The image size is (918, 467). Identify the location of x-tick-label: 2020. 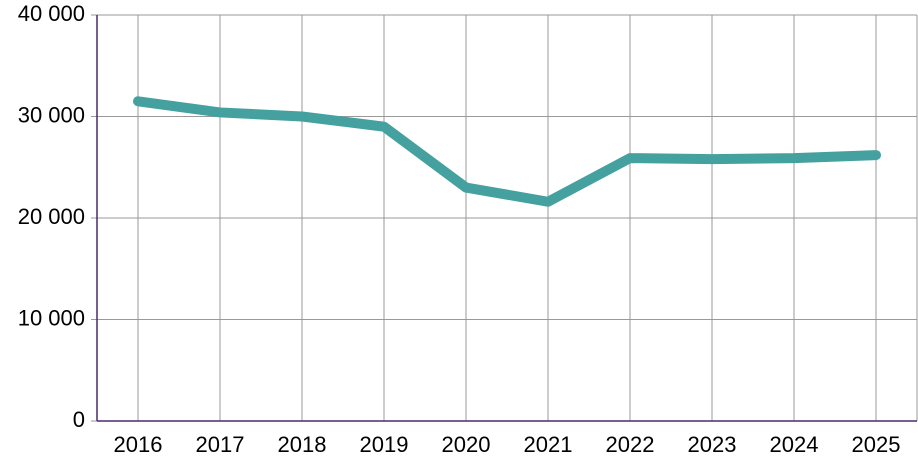
(466, 444).